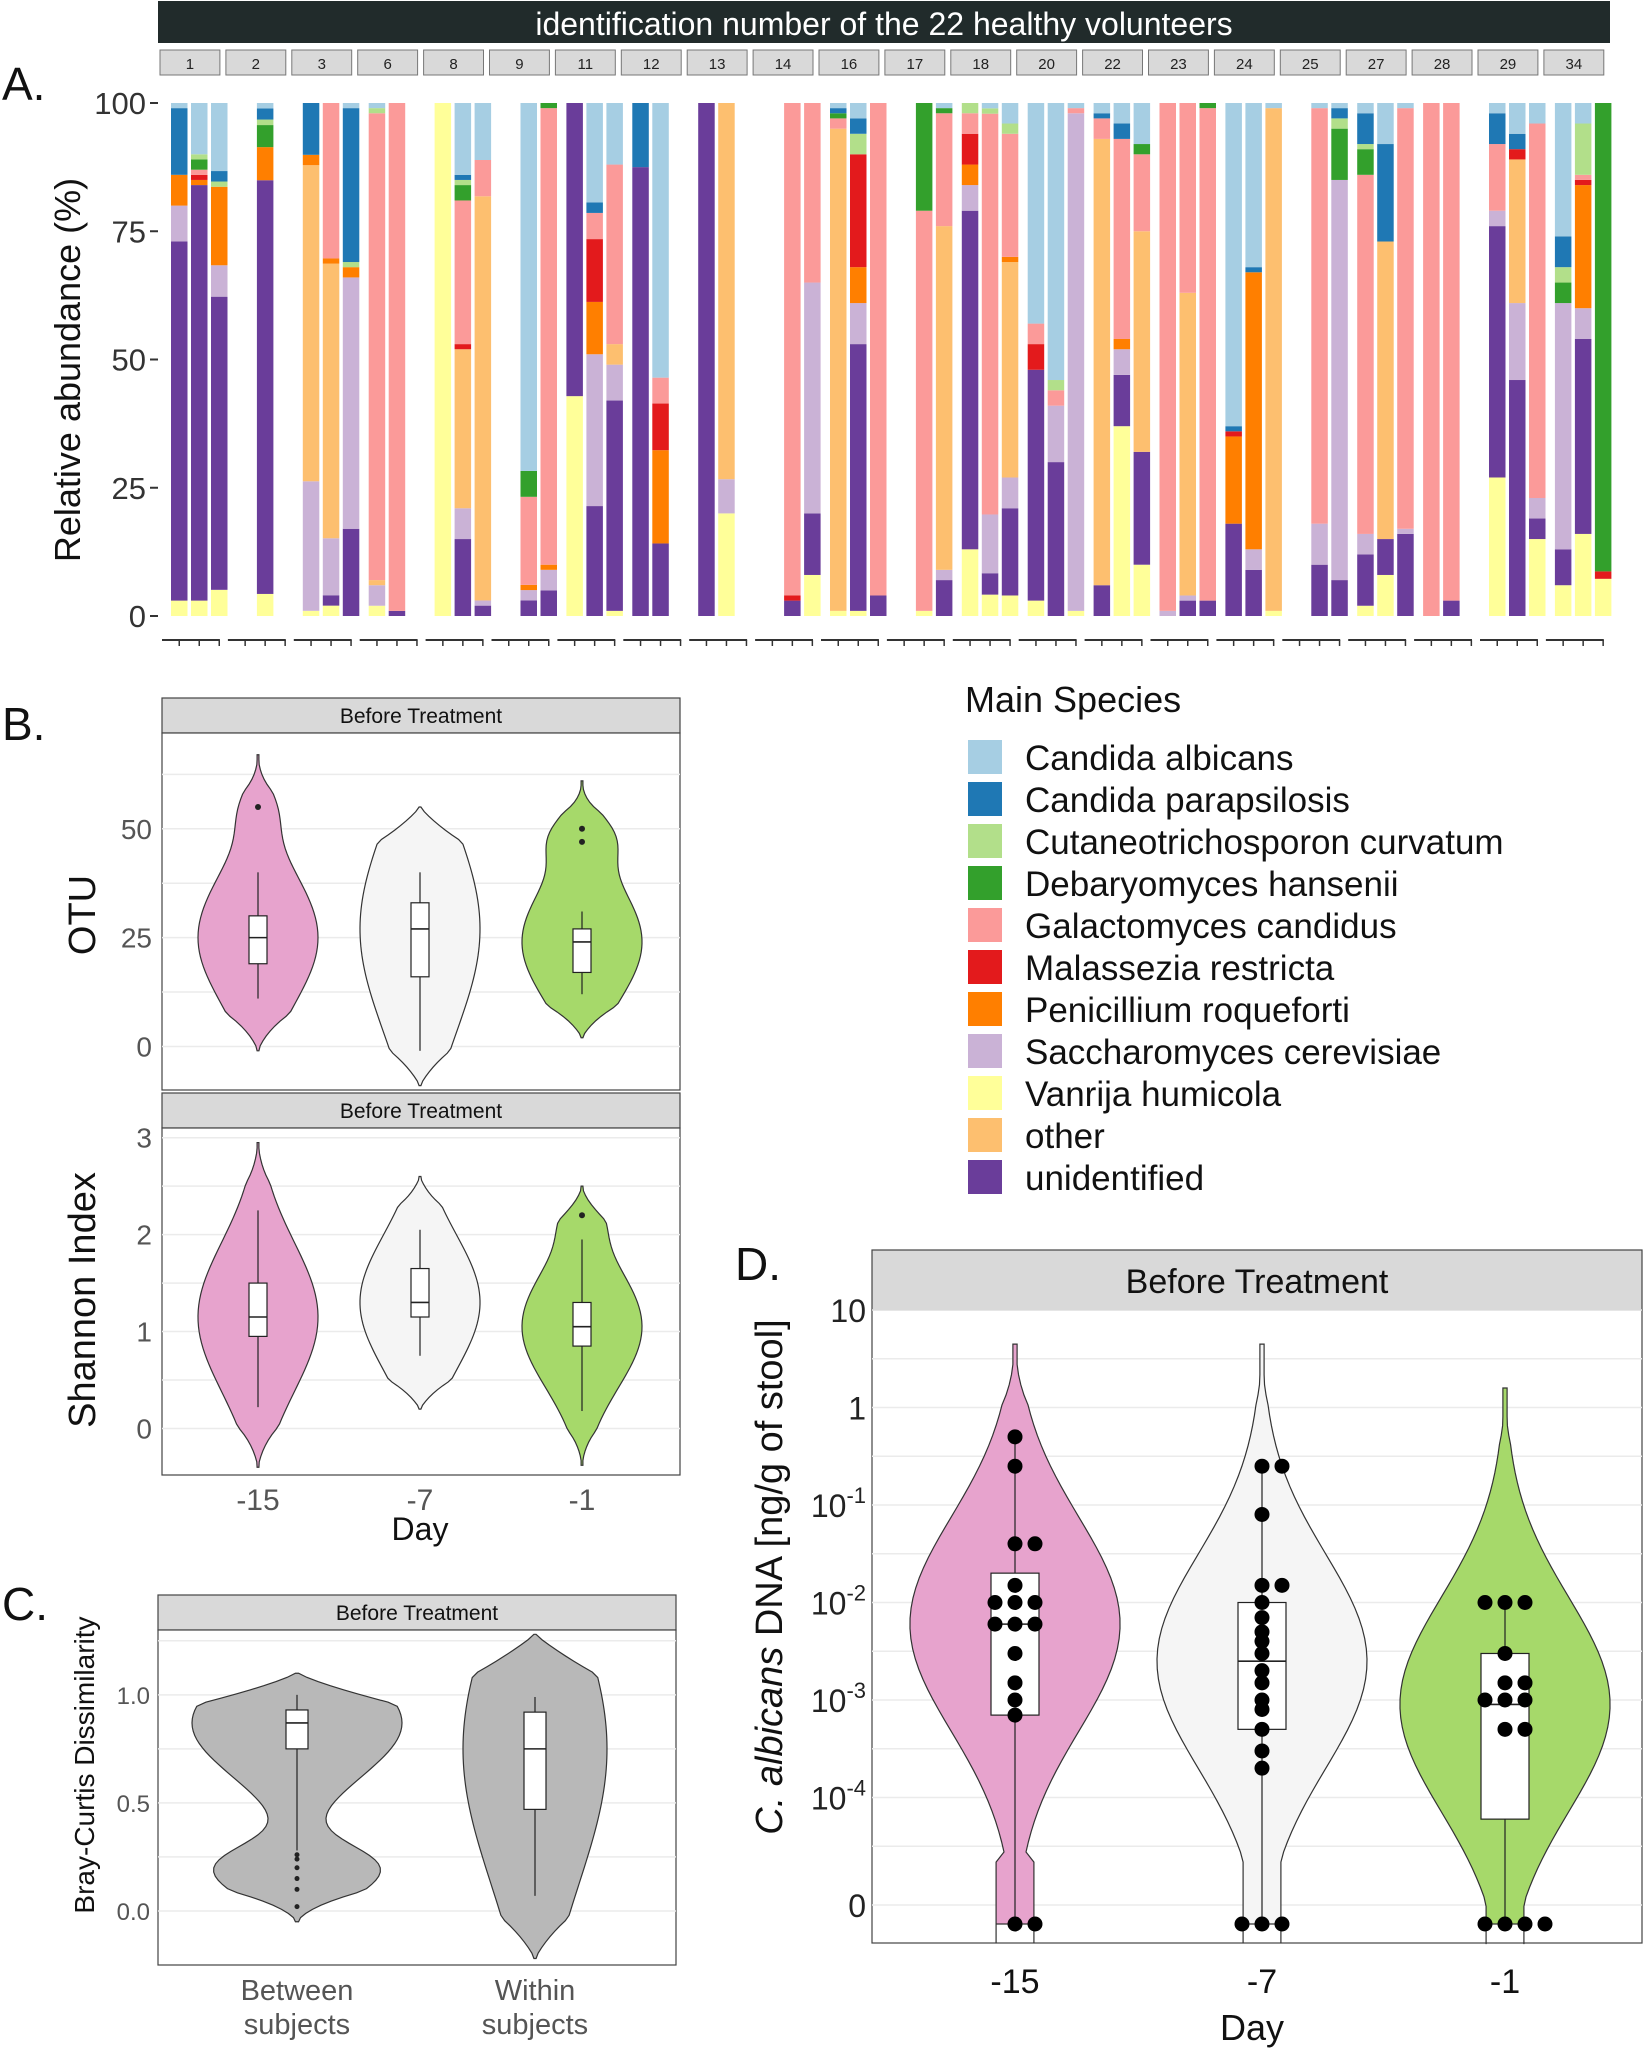 The height and width of the screenshot is (2051, 1650). I want to click on x-tick-label: -7, so click(1262, 1982).